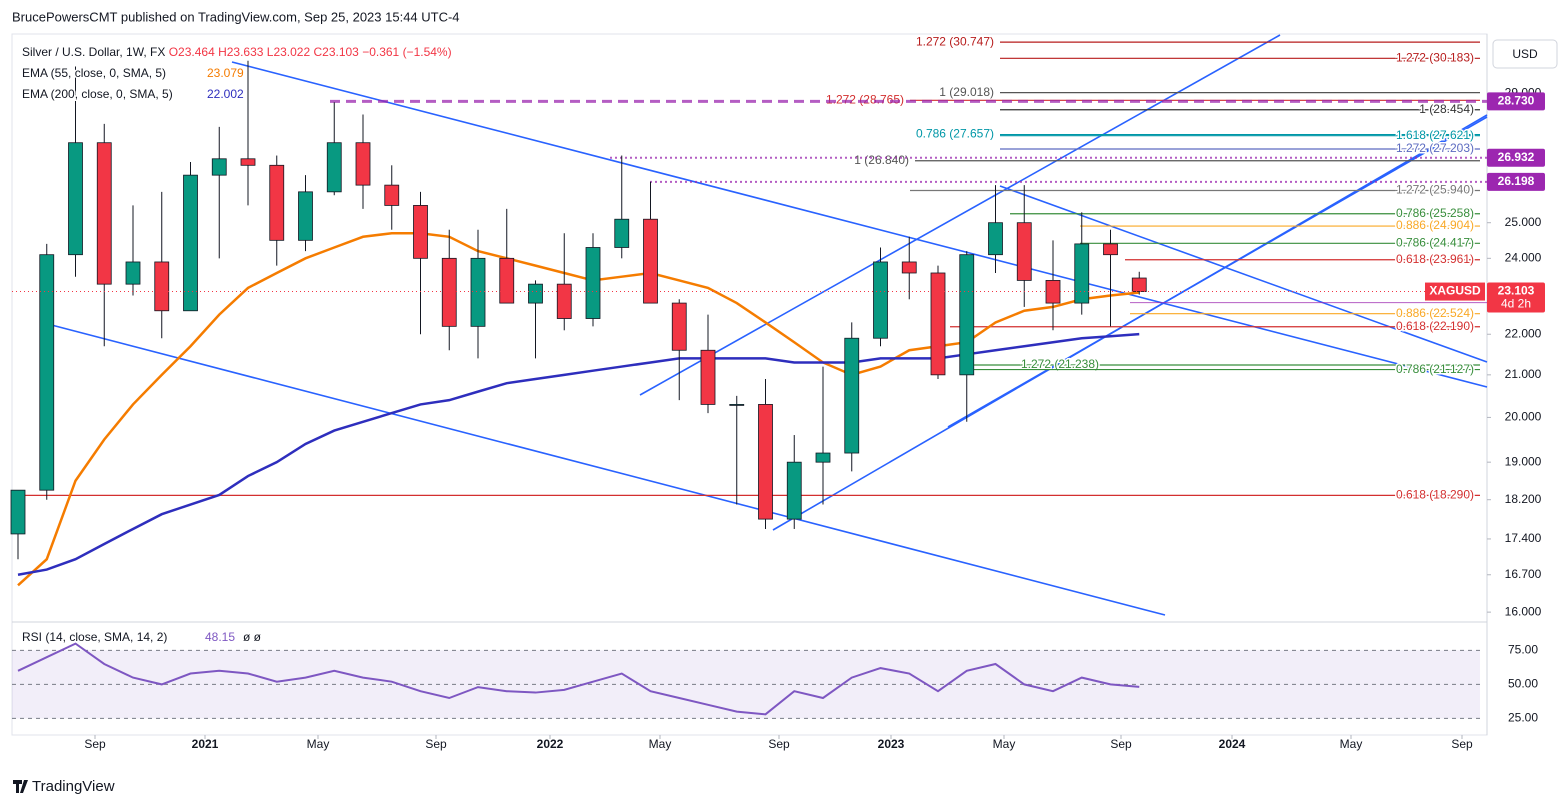 The image size is (1564, 812). I want to click on x-tick-label: 2024, so click(1232, 744).